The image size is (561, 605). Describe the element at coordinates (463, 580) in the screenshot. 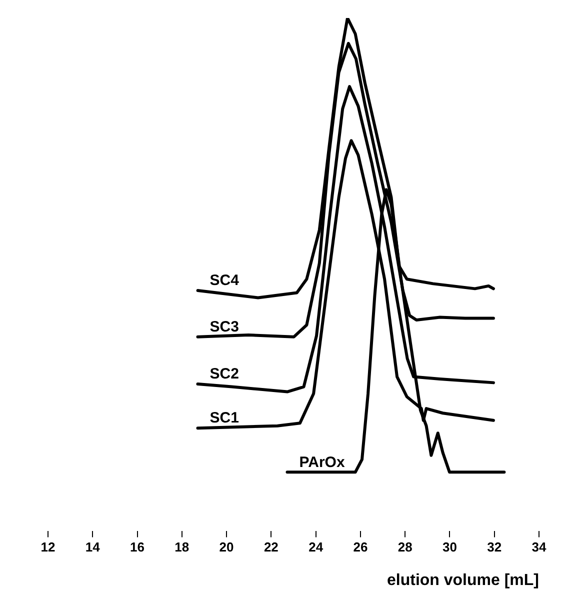

I see `x-axis-title: elution volume [mL]` at that location.